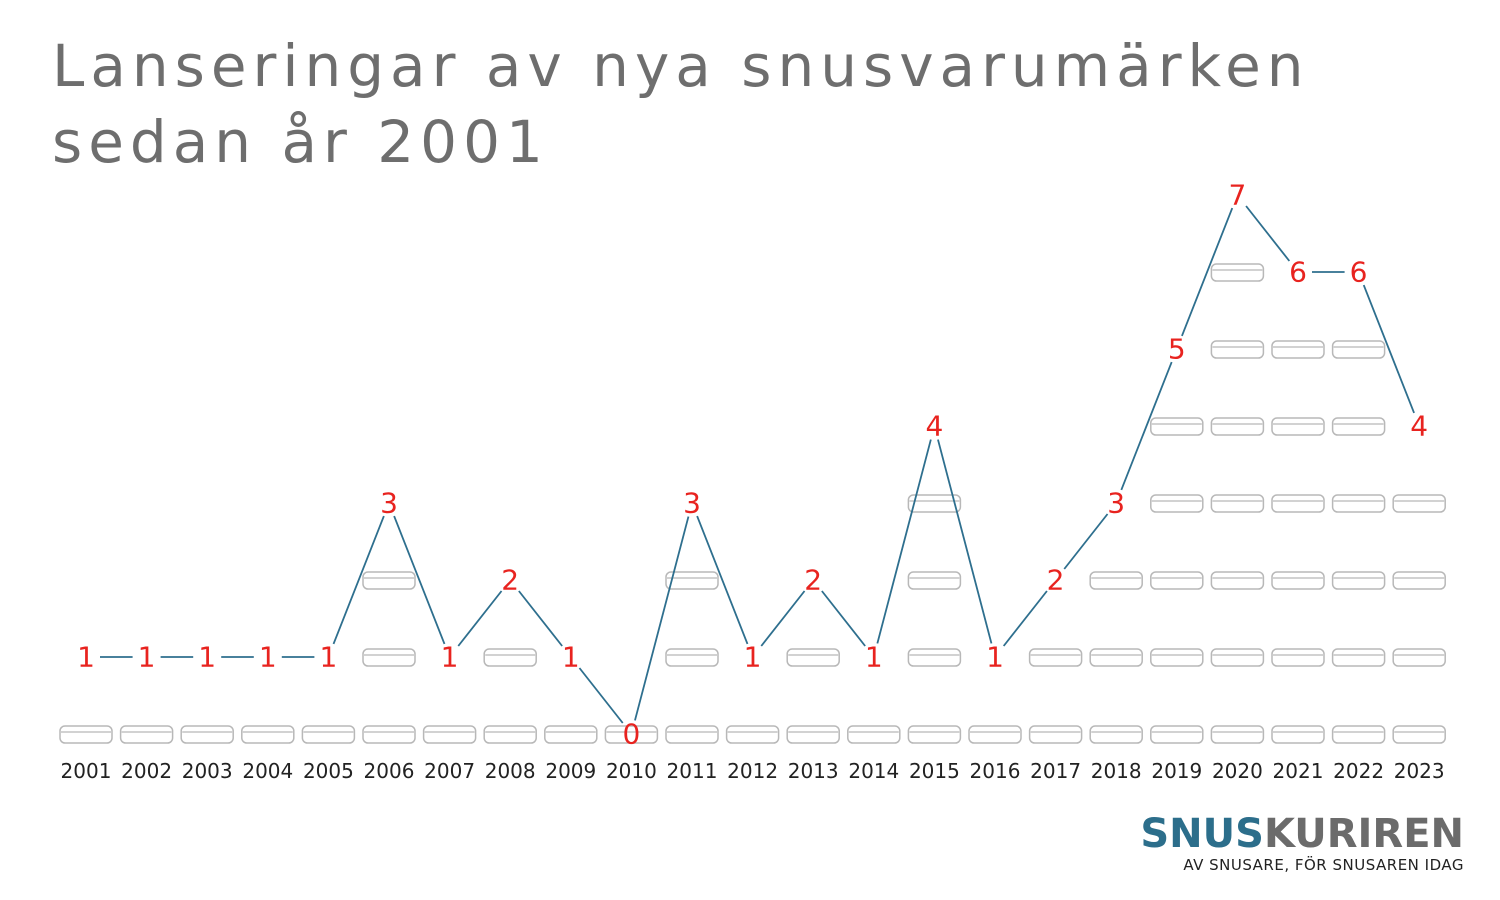 The image size is (1500, 900). Describe the element at coordinates (267, 771) in the screenshot. I see `year-label: 2004` at that location.